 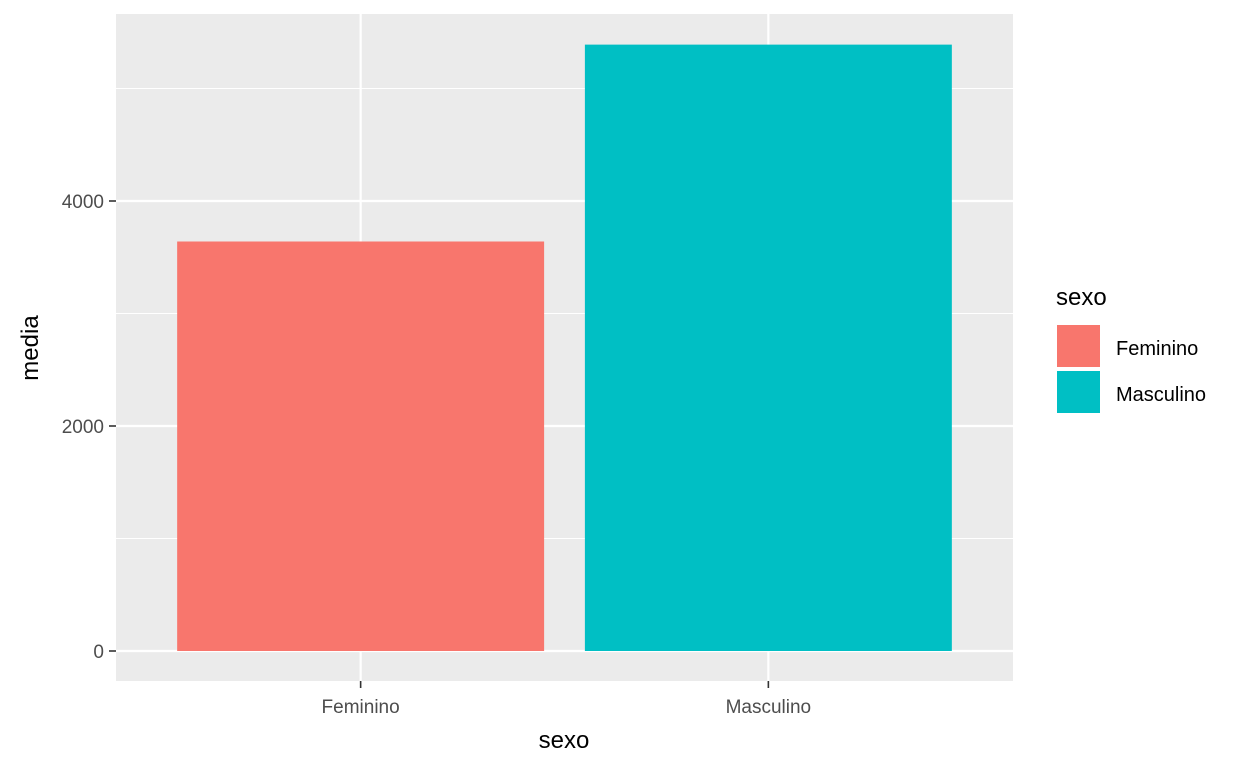 What do you see at coordinates (564, 740) in the screenshot?
I see `x-axis-title: sexo` at bounding box center [564, 740].